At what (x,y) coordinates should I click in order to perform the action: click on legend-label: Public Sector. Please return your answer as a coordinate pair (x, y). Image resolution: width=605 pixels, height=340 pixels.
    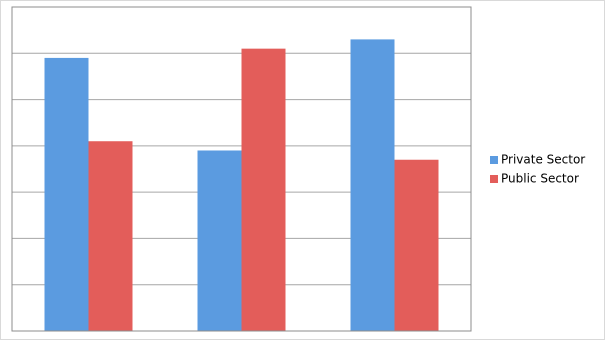
    Looking at the image, I should click on (540, 179).